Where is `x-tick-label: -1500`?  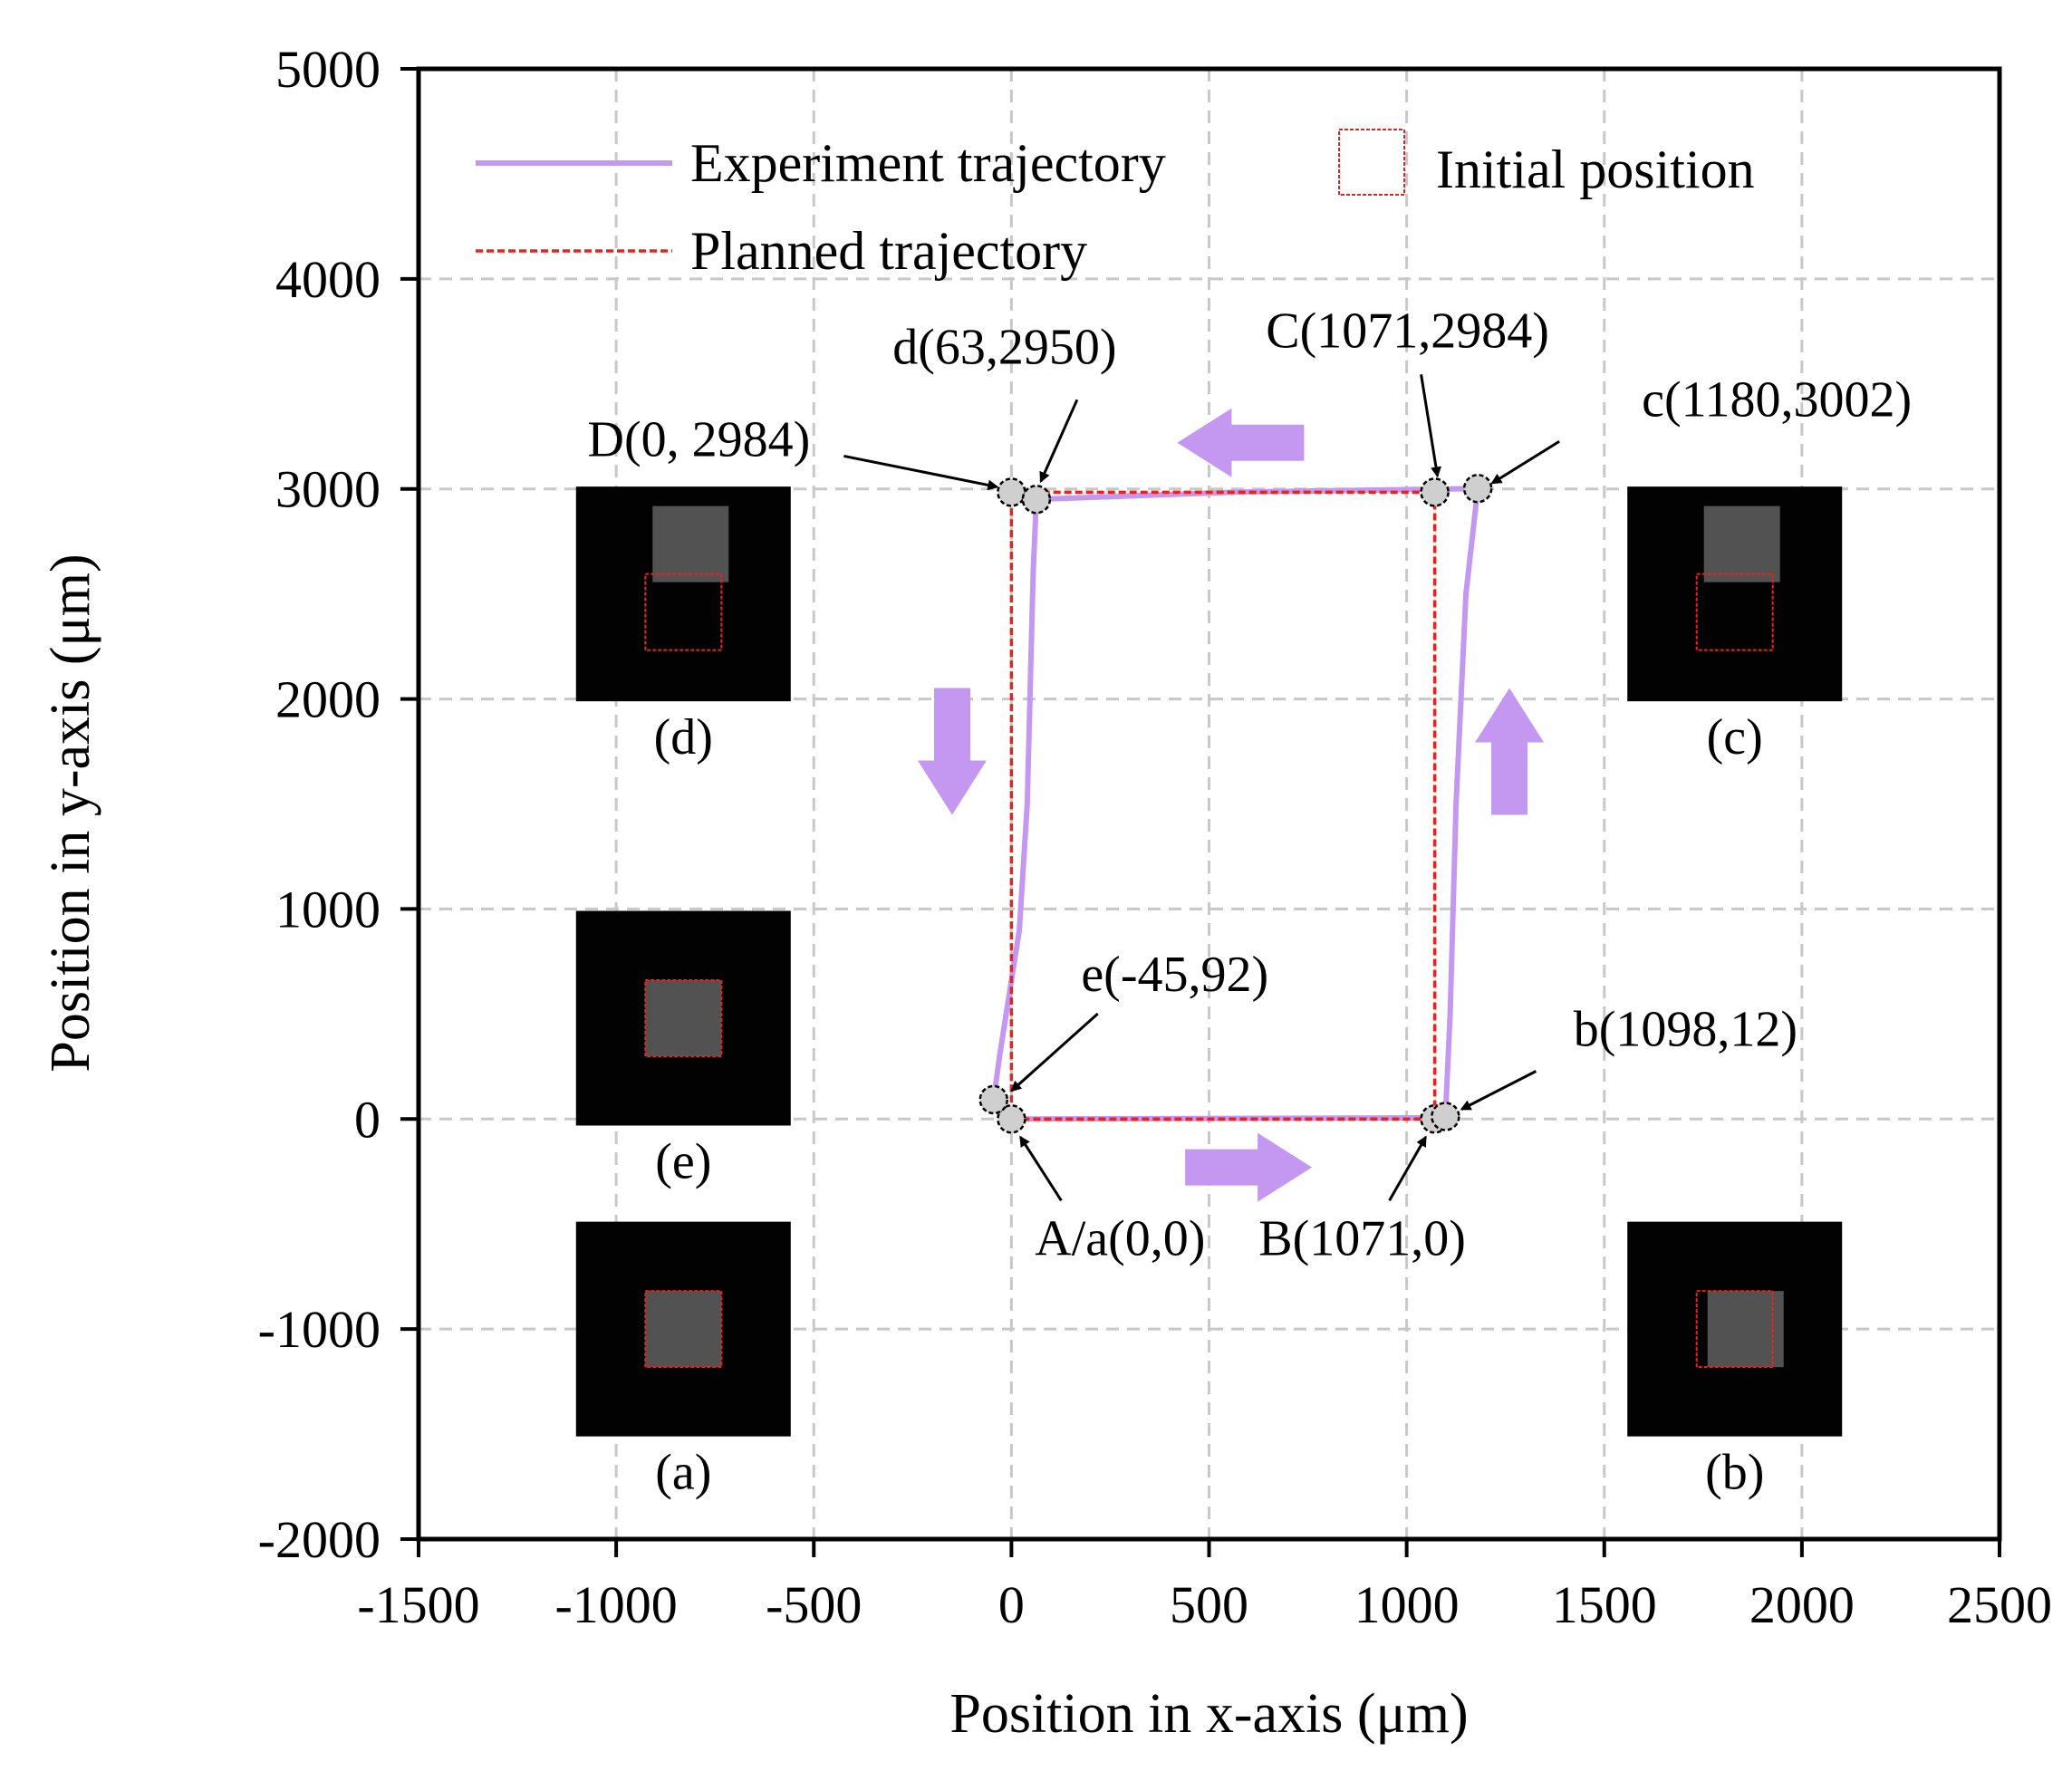 x-tick-label: -1500 is located at coordinates (418, 1604).